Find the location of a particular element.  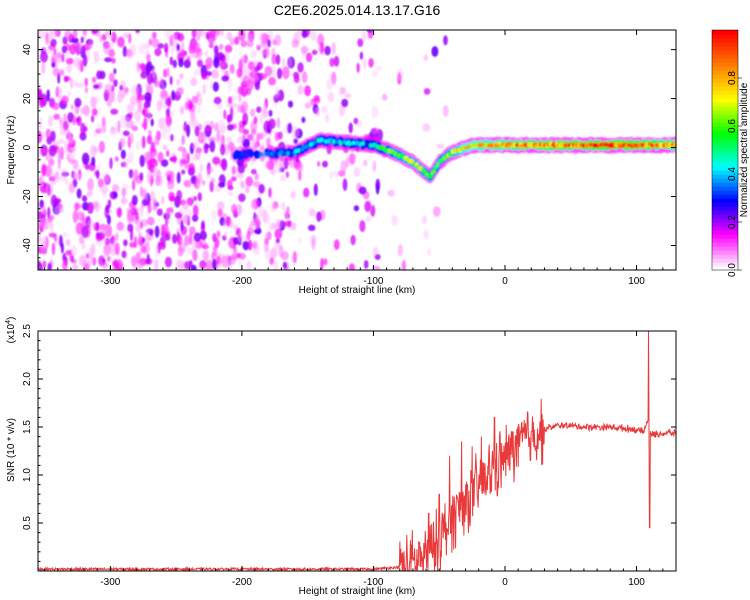

colorbar-tick-label: 0.2 is located at coordinates (732, 222).